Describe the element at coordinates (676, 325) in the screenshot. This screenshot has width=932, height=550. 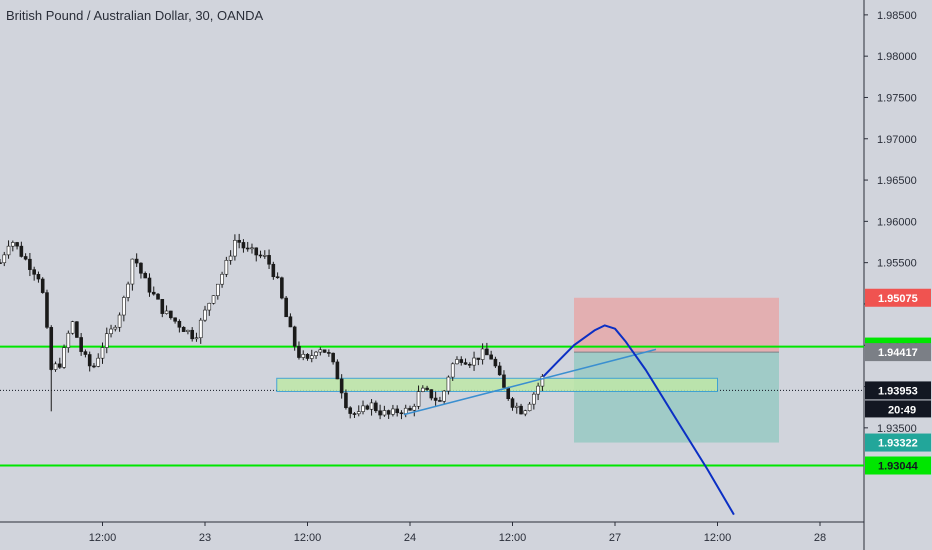
I see `stop-loss-zone` at that location.